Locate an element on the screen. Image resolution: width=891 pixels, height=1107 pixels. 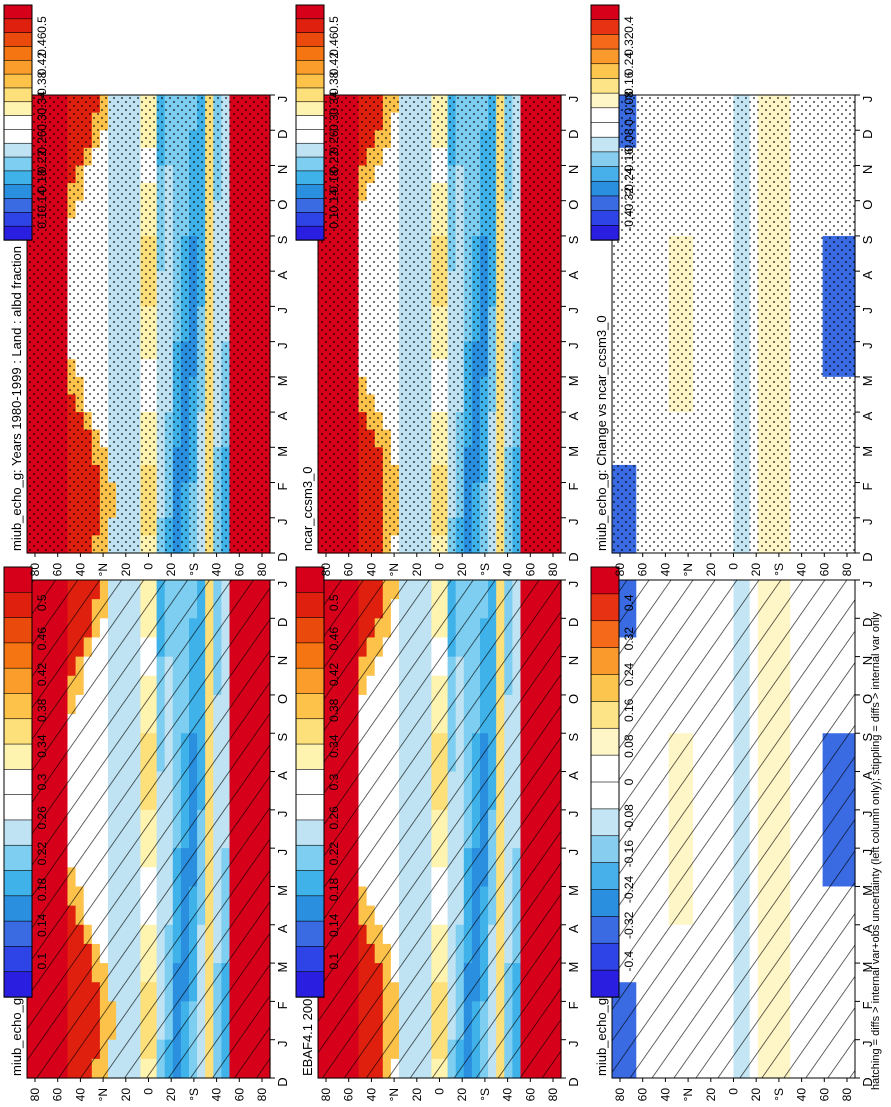
colorbar-label: 0.18 is located at coordinates (334, 889).